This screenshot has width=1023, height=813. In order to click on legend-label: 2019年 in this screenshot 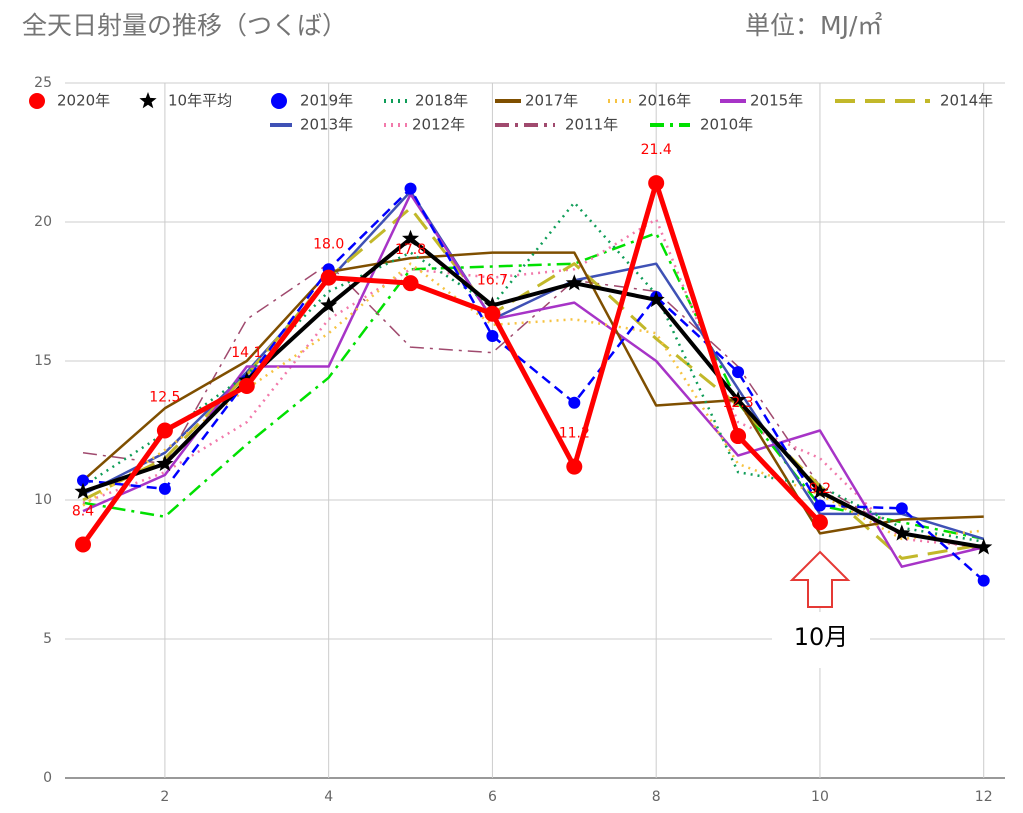, I will do `click(326, 101)`.